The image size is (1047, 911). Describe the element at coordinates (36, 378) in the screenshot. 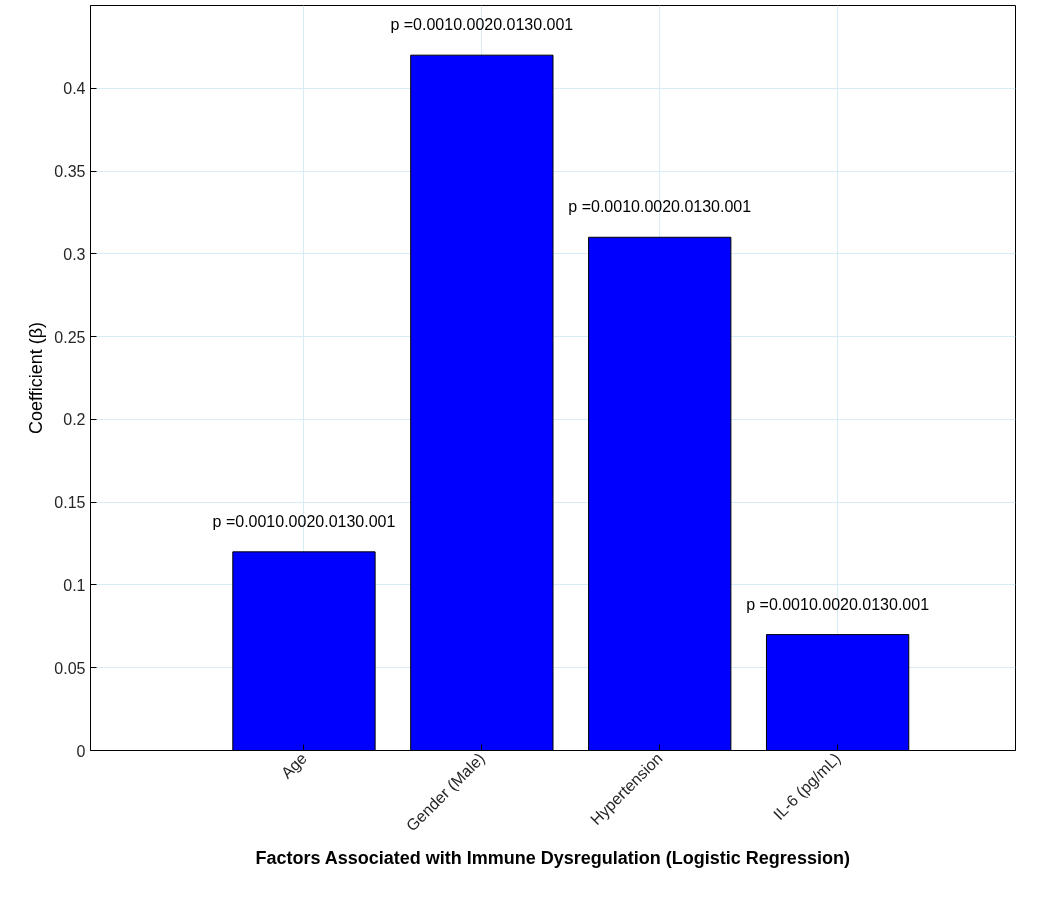

I see `y-axis-title: Coefficient (β)` at that location.